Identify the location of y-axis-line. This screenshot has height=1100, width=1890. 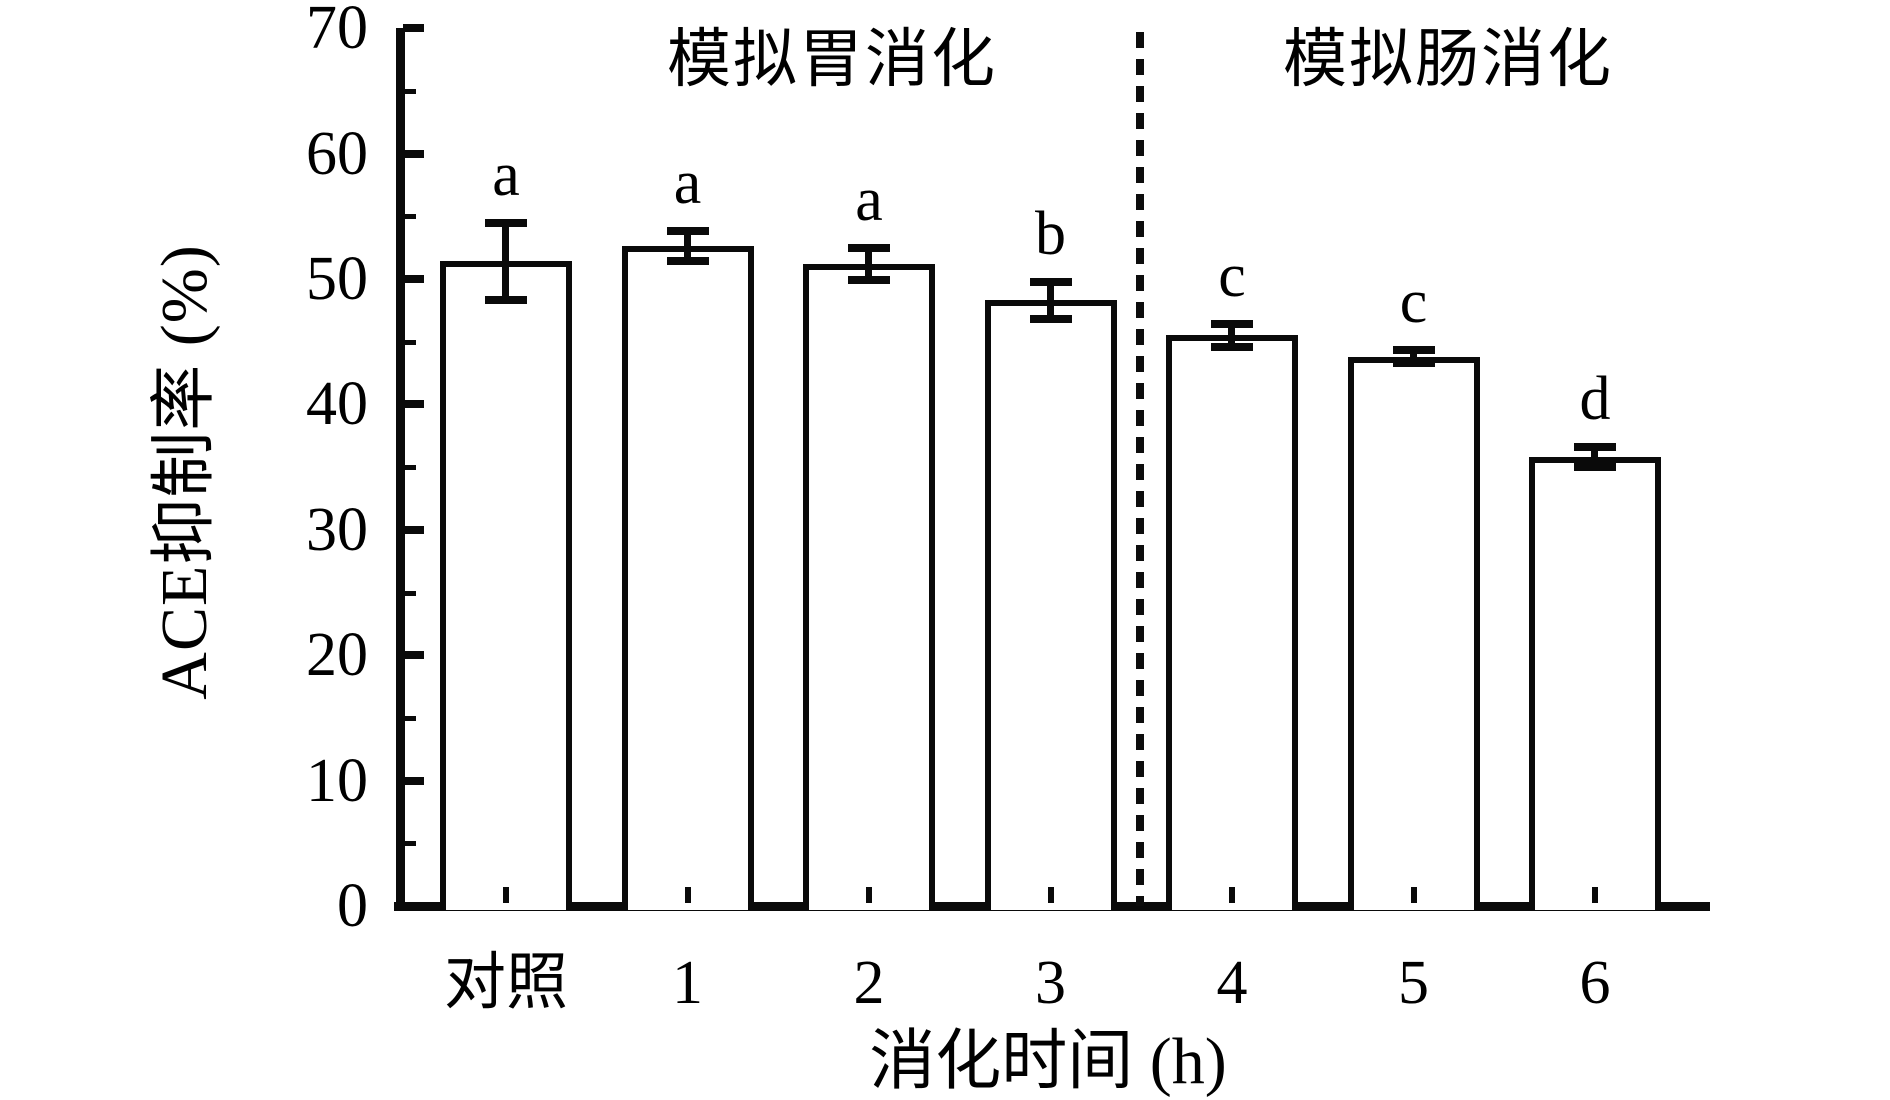
(400, 469).